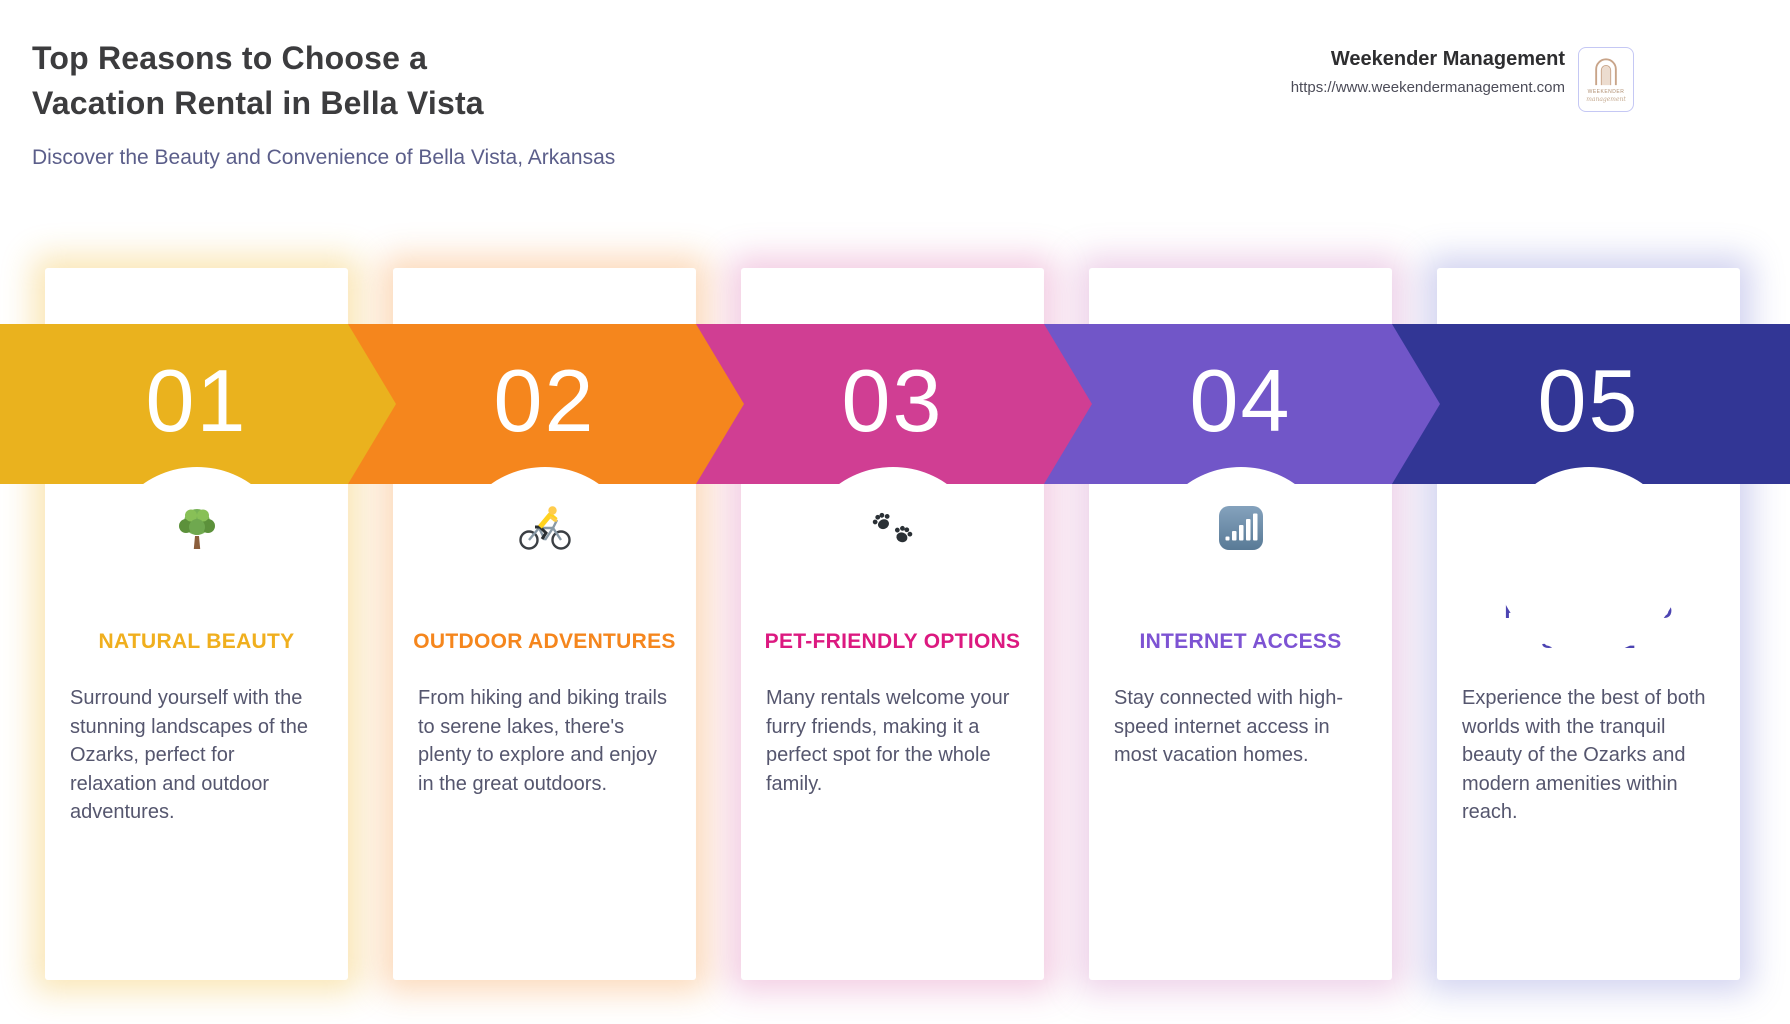  I want to click on brand-logo: WEEKENDER management, so click(1606, 79).